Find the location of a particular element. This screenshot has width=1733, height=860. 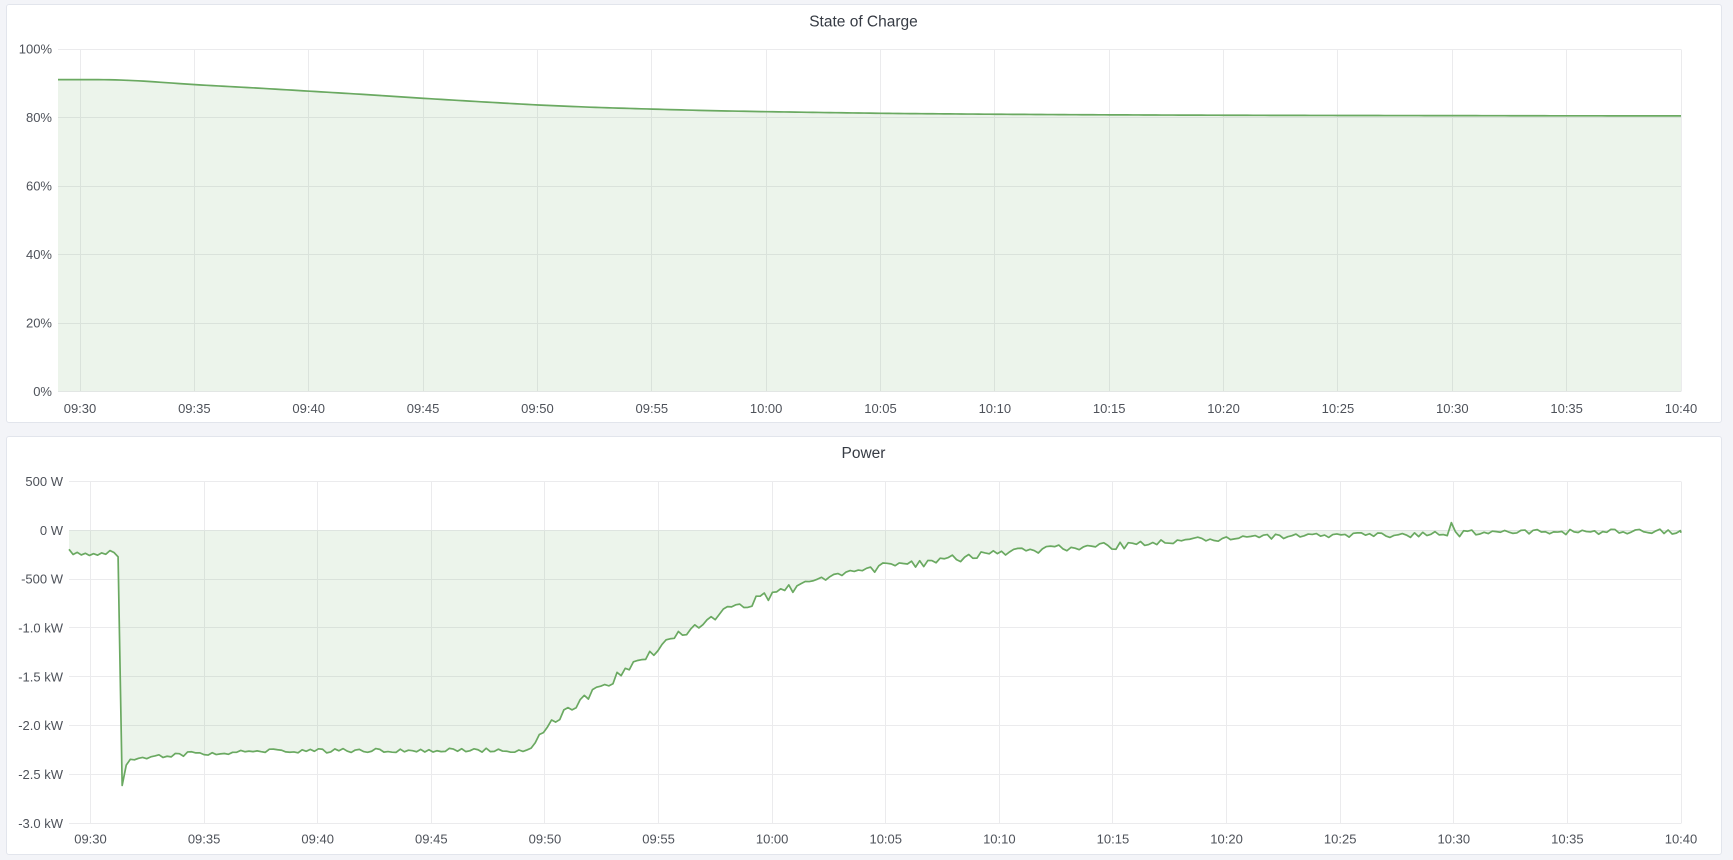

svg-text: -500 W is located at coordinates (42, 579).